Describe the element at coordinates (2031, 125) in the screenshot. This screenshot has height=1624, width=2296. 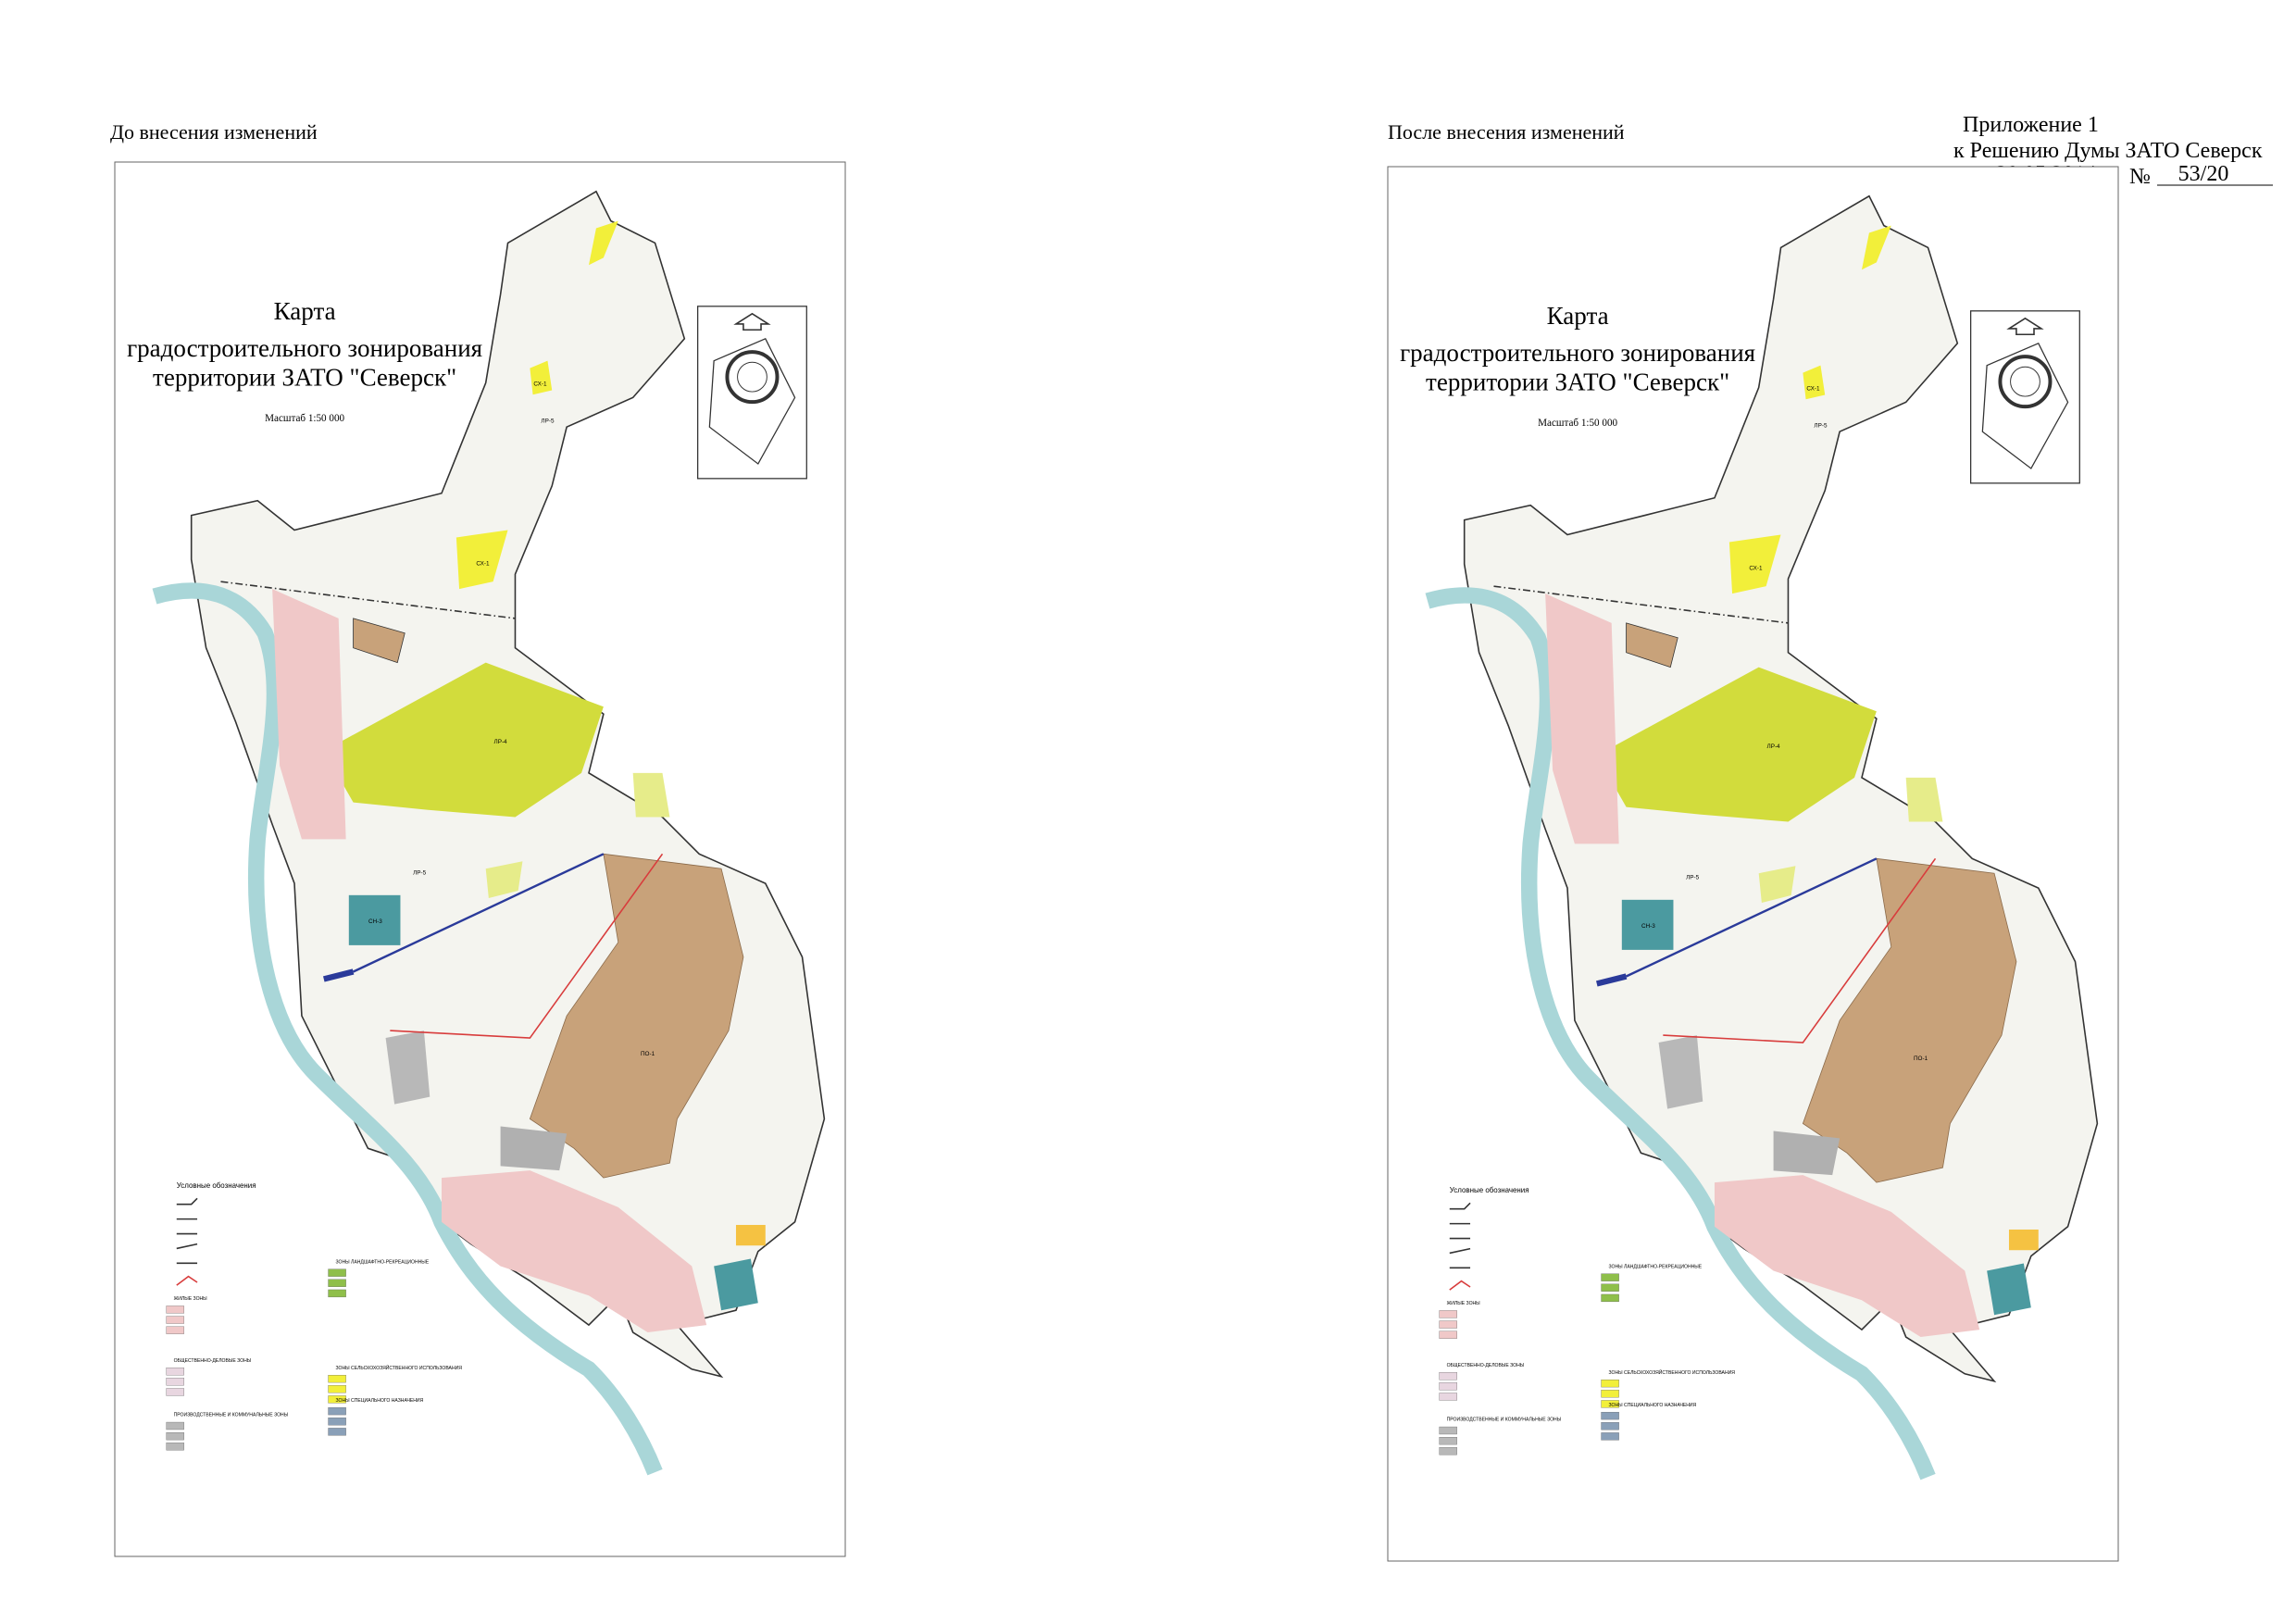
I see `appendix-title: Приложение 1` at that location.